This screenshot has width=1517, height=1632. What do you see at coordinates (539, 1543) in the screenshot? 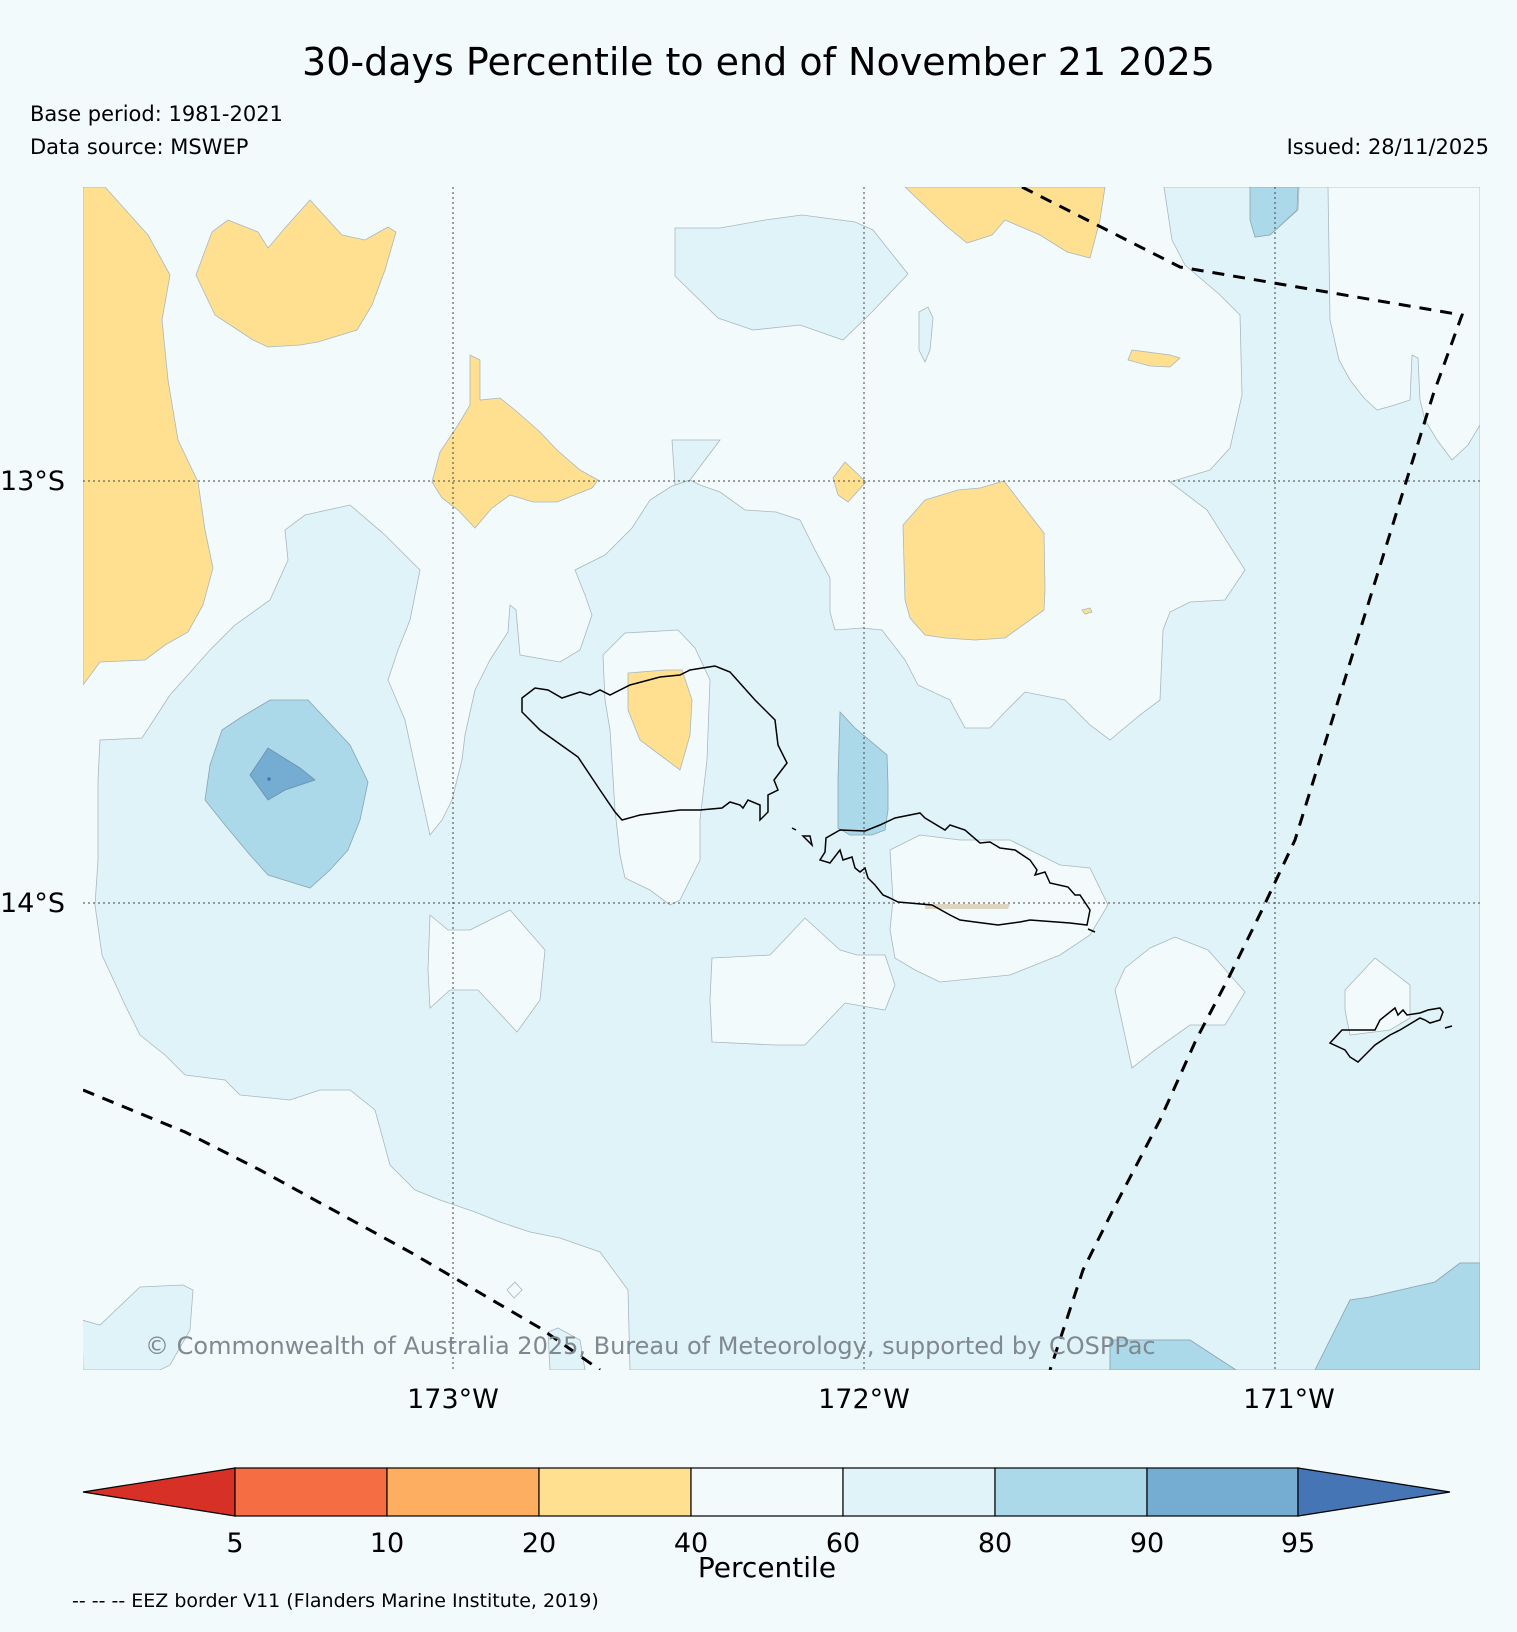
I see `colorbar-tick: 20` at bounding box center [539, 1543].